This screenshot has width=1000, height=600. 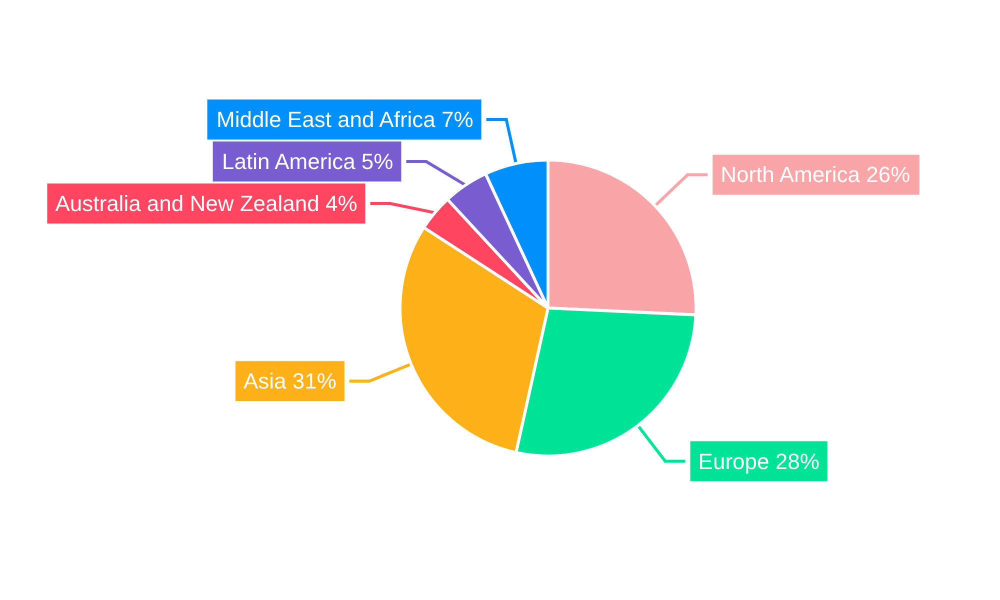 What do you see at coordinates (206, 203) in the screenshot?
I see `slice-label: Australia and New Zealand 4%` at bounding box center [206, 203].